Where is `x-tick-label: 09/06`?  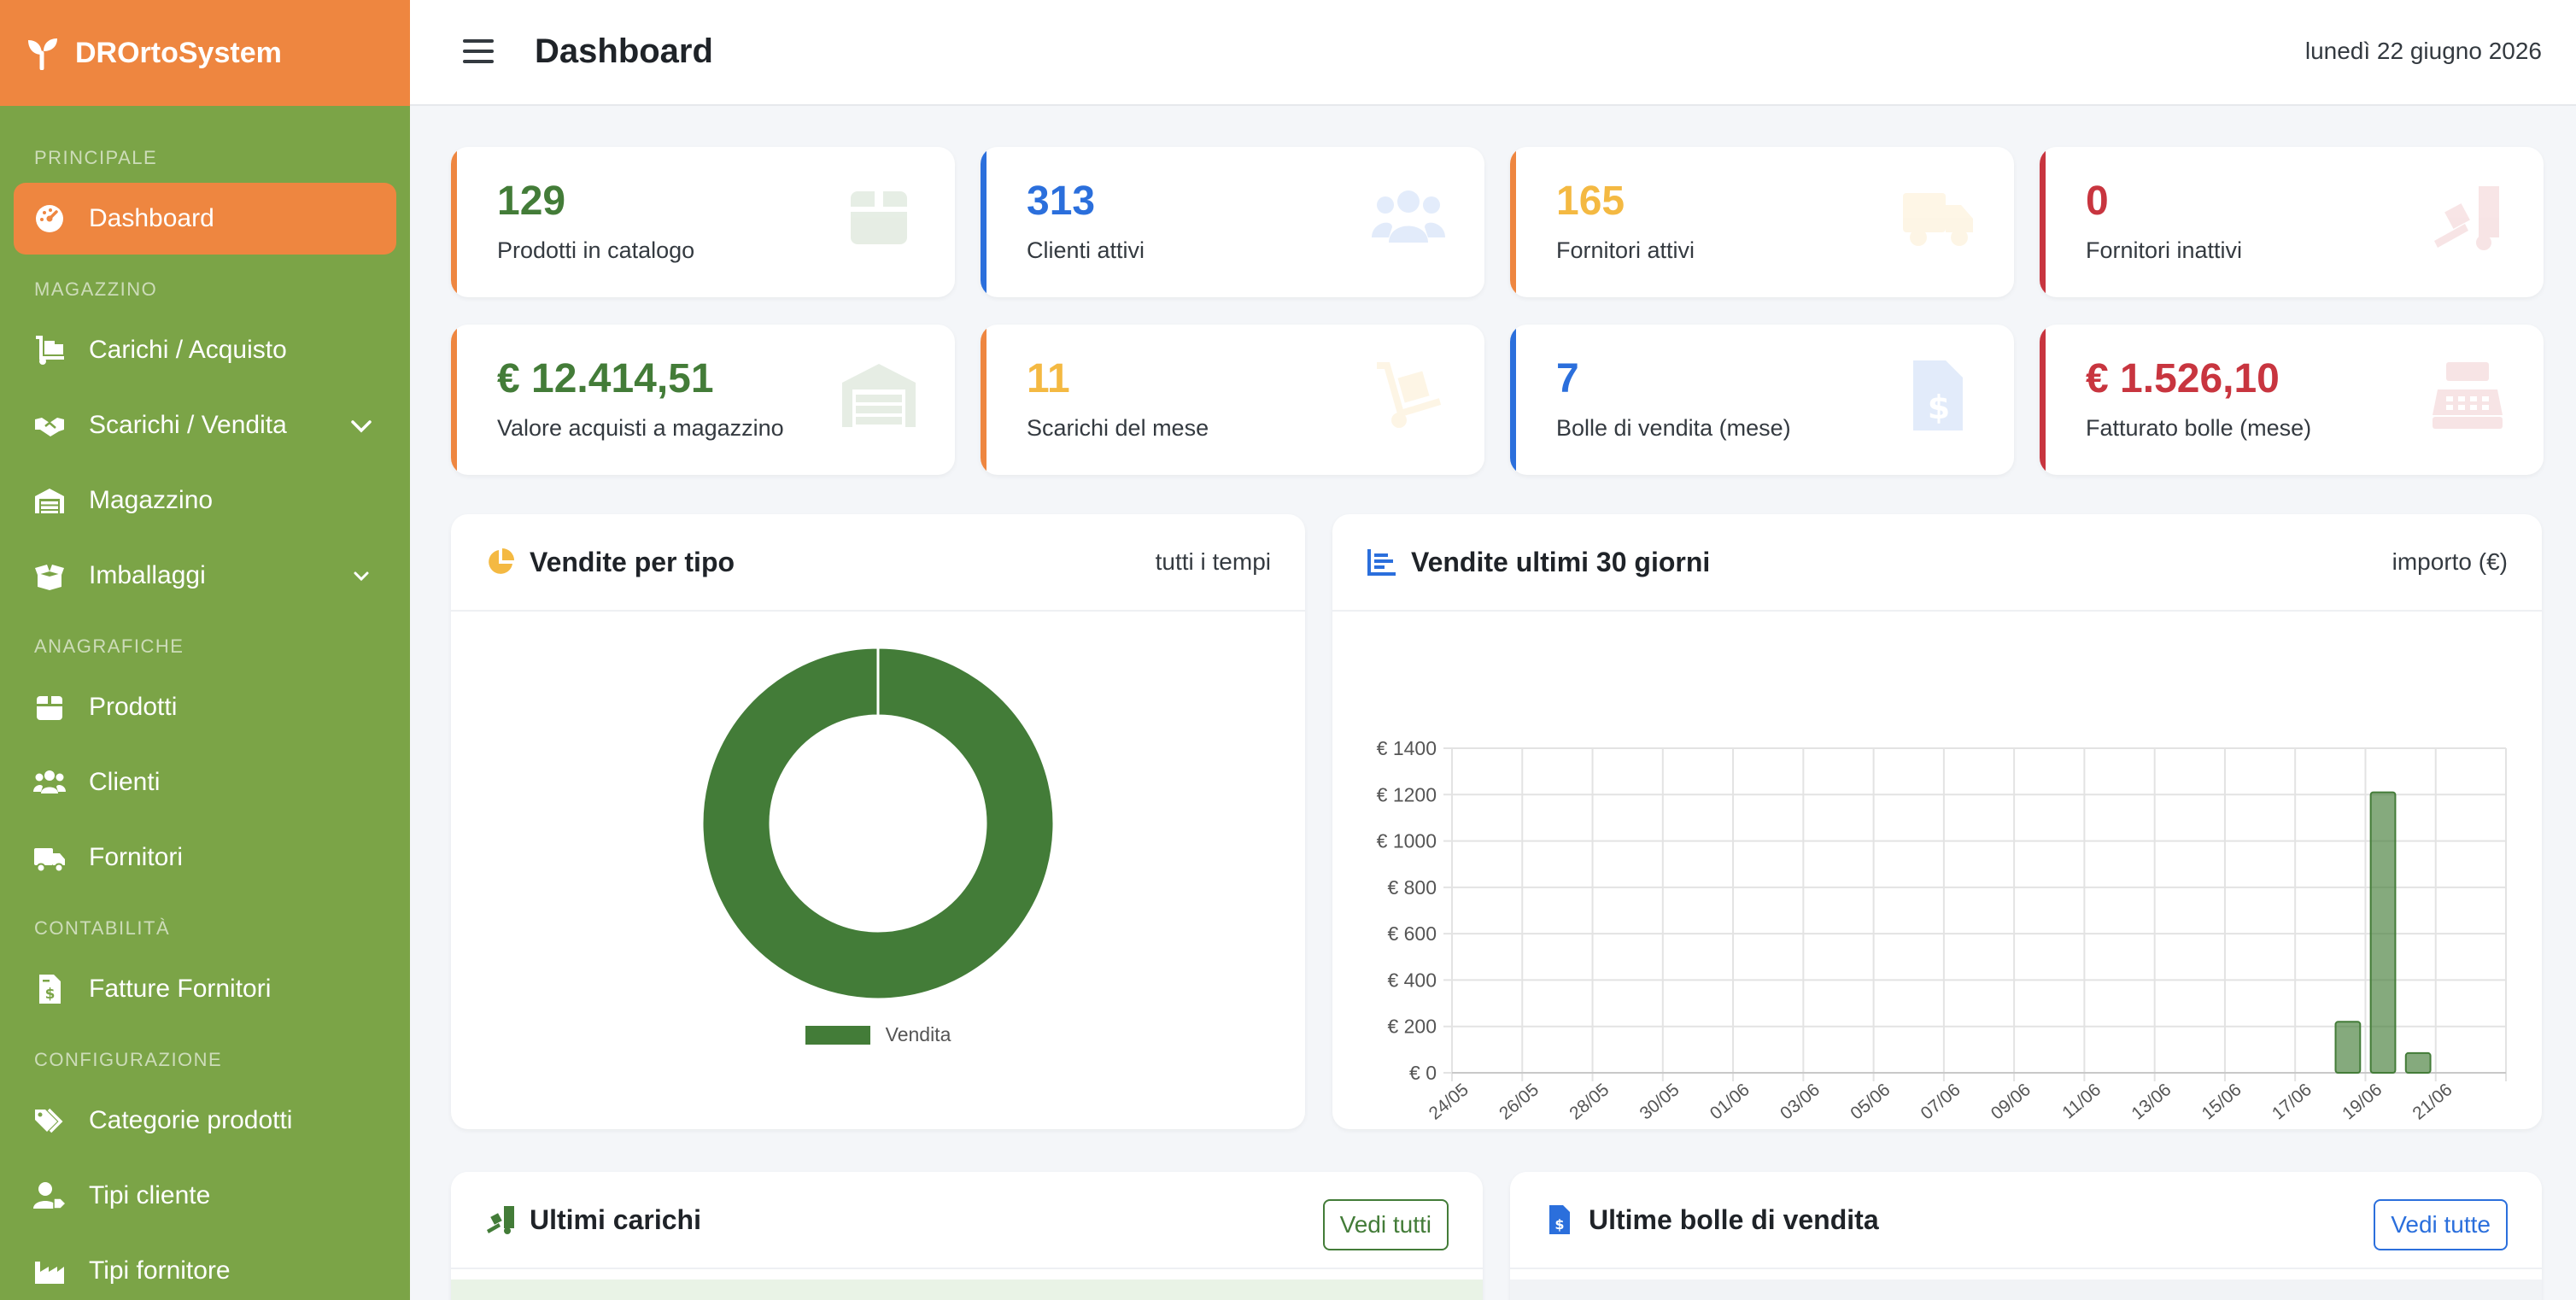 x-tick-label: 09/06 is located at coordinates (2011, 1101).